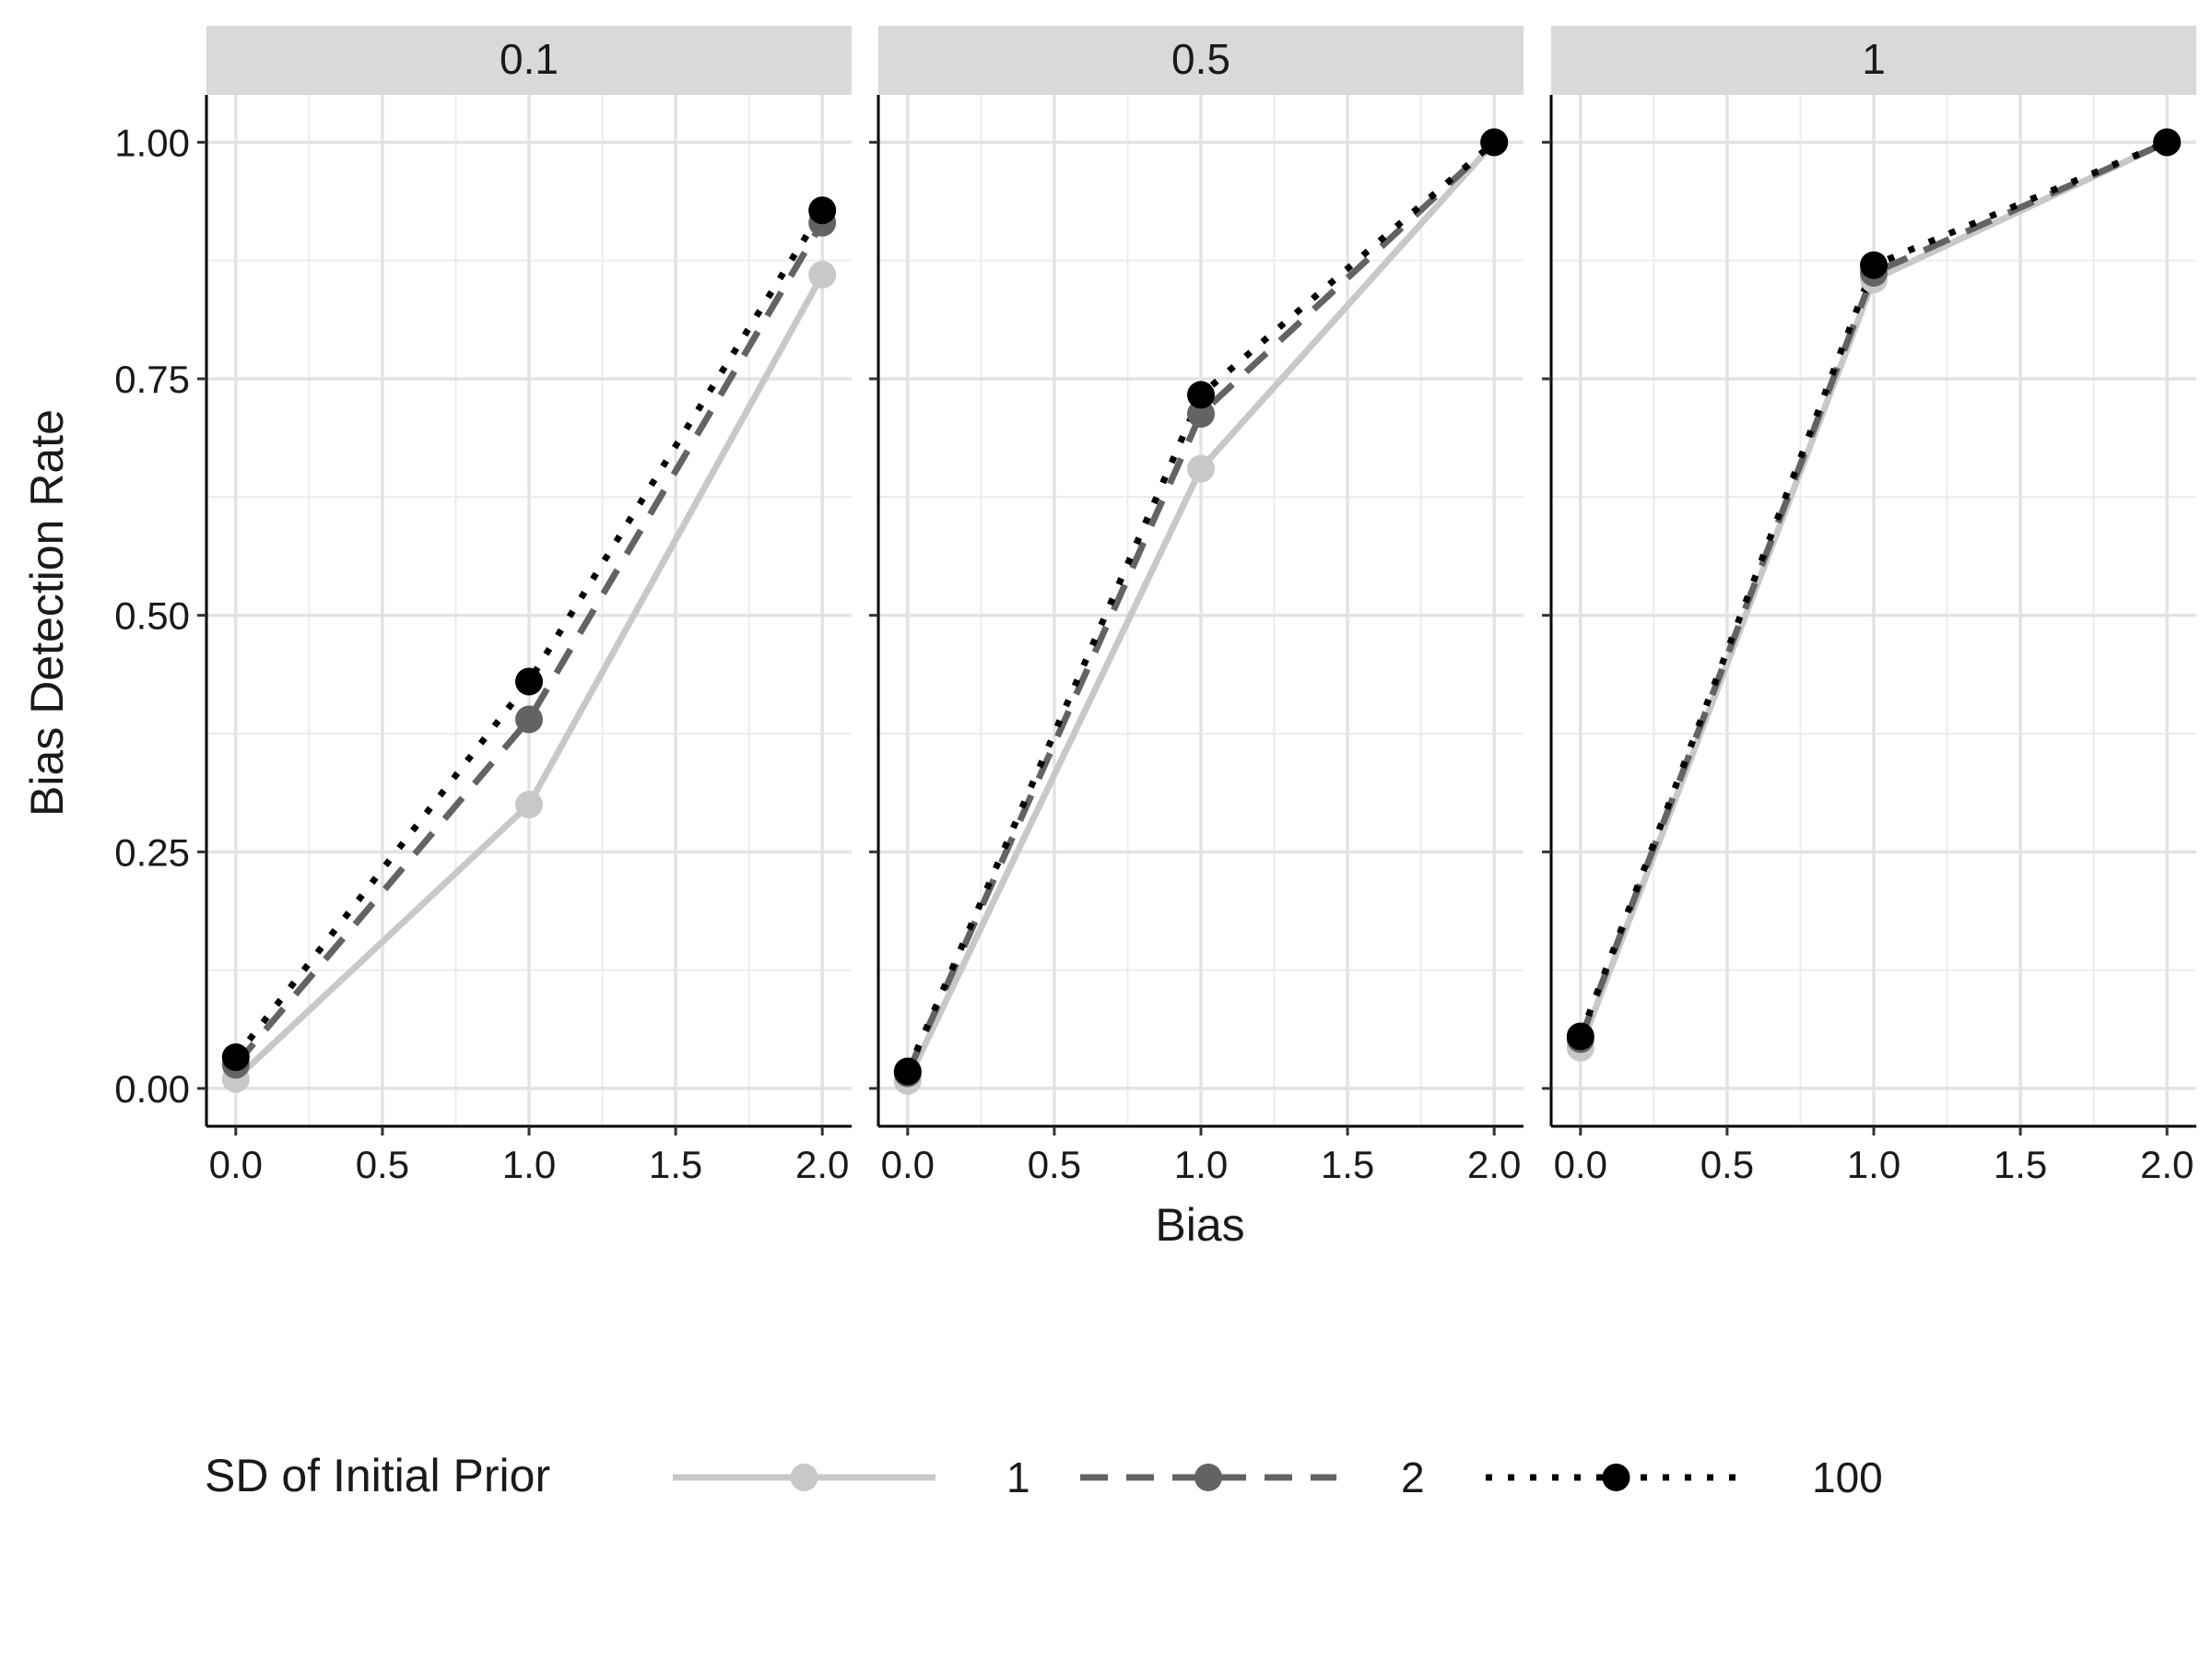 Image resolution: width=2212 pixels, height=1659 pixels. I want to click on y-tick-label: 0.75, so click(152, 379).